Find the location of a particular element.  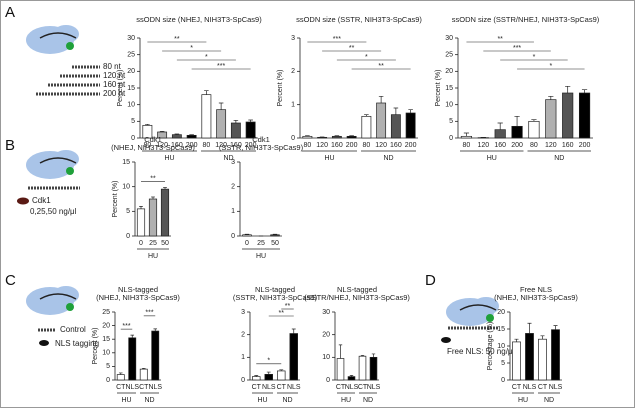

chart-title: ssODN size (SSTR/NHEJ, NIH3T3-SpCas9) is located at coordinates (526, 19).